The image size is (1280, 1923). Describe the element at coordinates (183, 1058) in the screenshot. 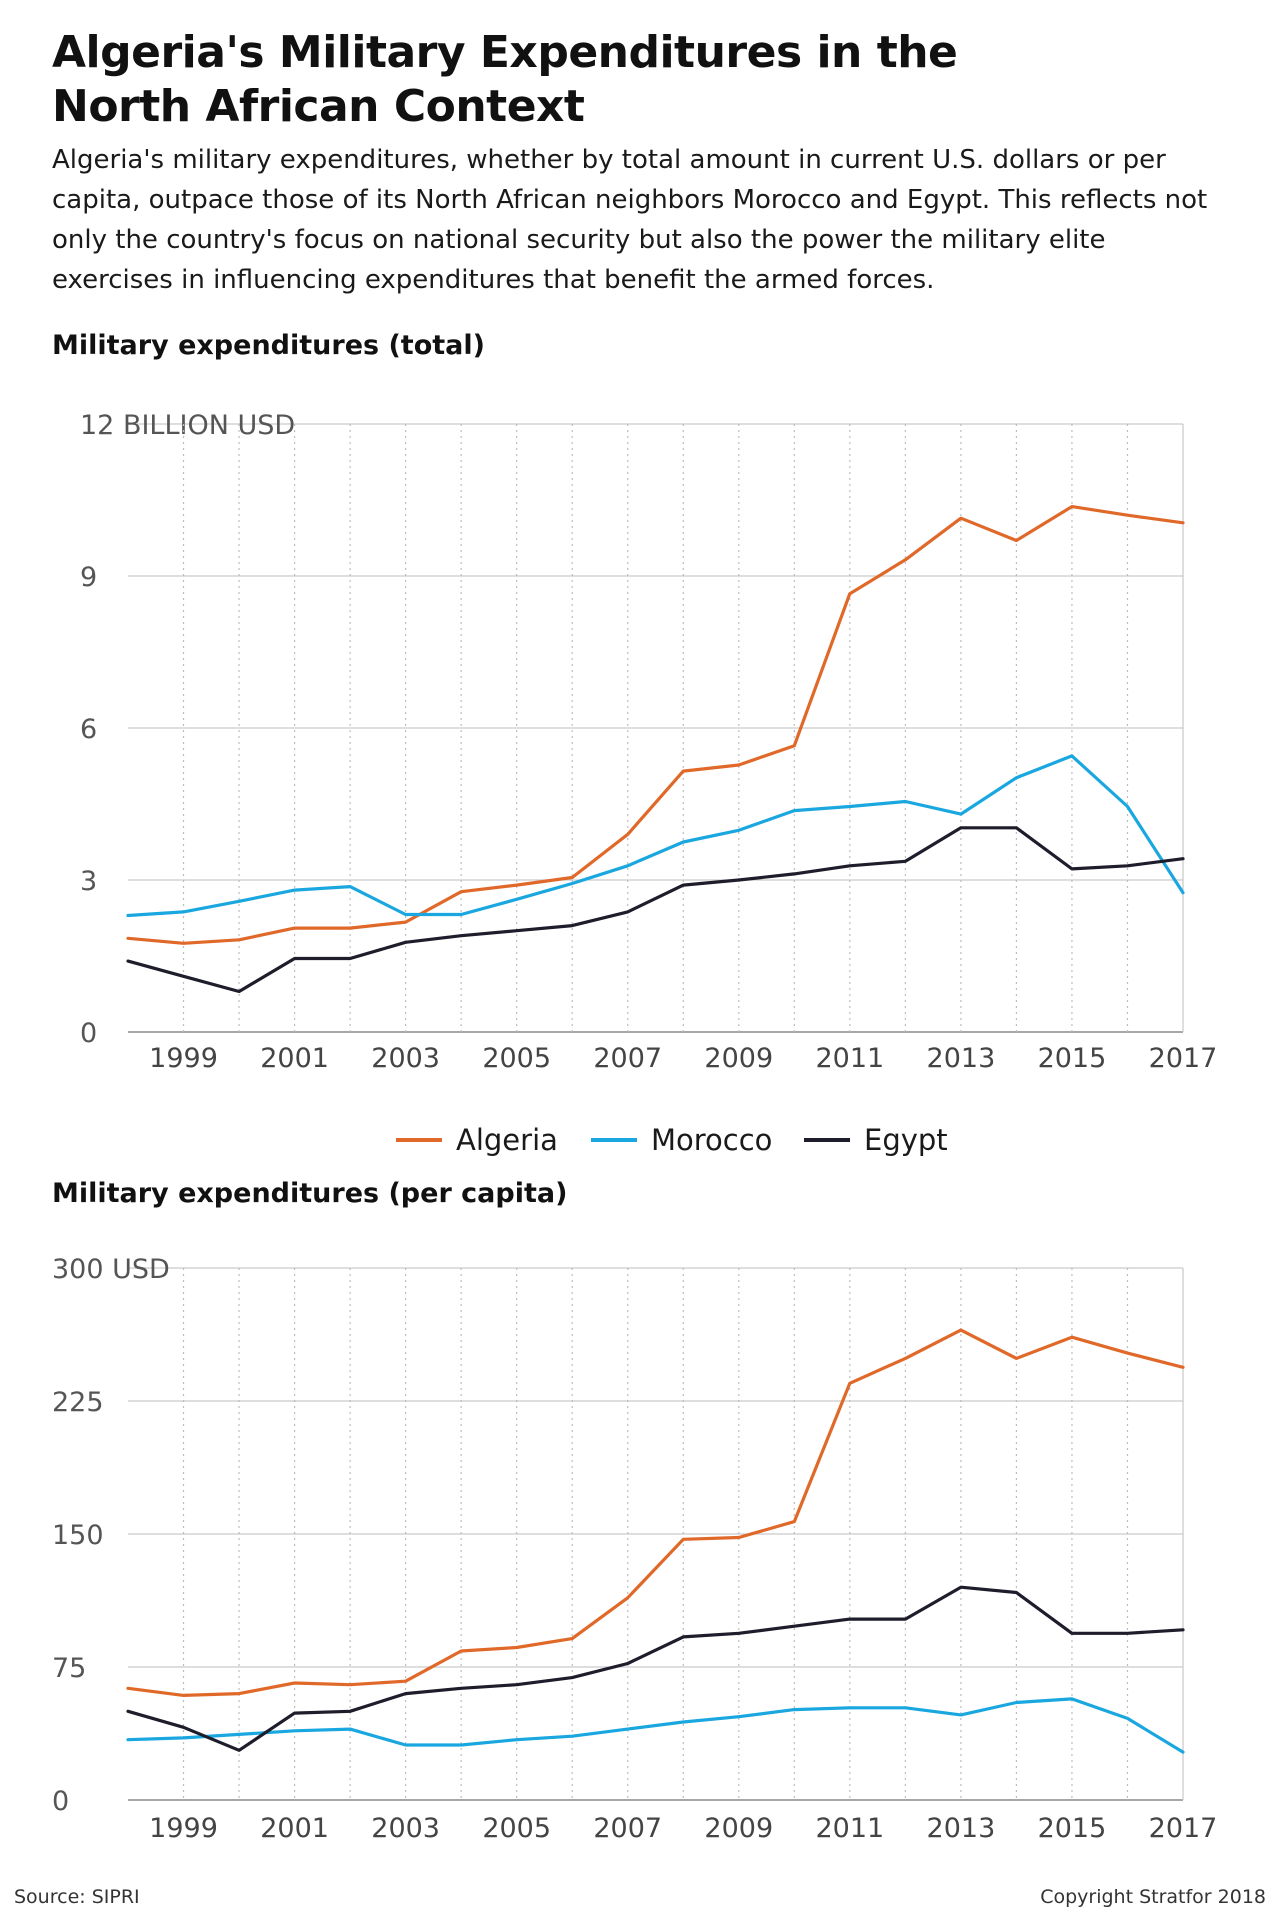

I see `chart1-x-tick-label-1999: 1999` at that location.